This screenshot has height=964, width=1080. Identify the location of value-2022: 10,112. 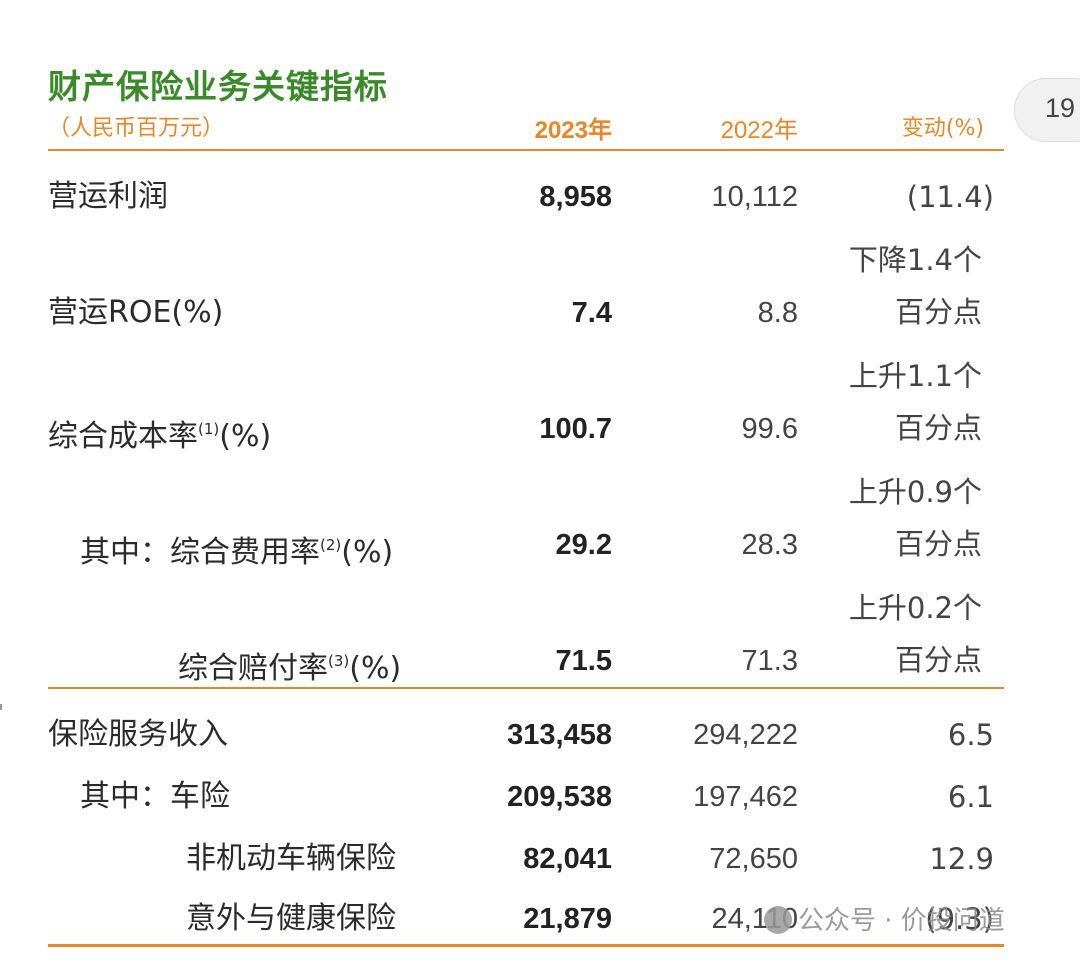
(754, 197).